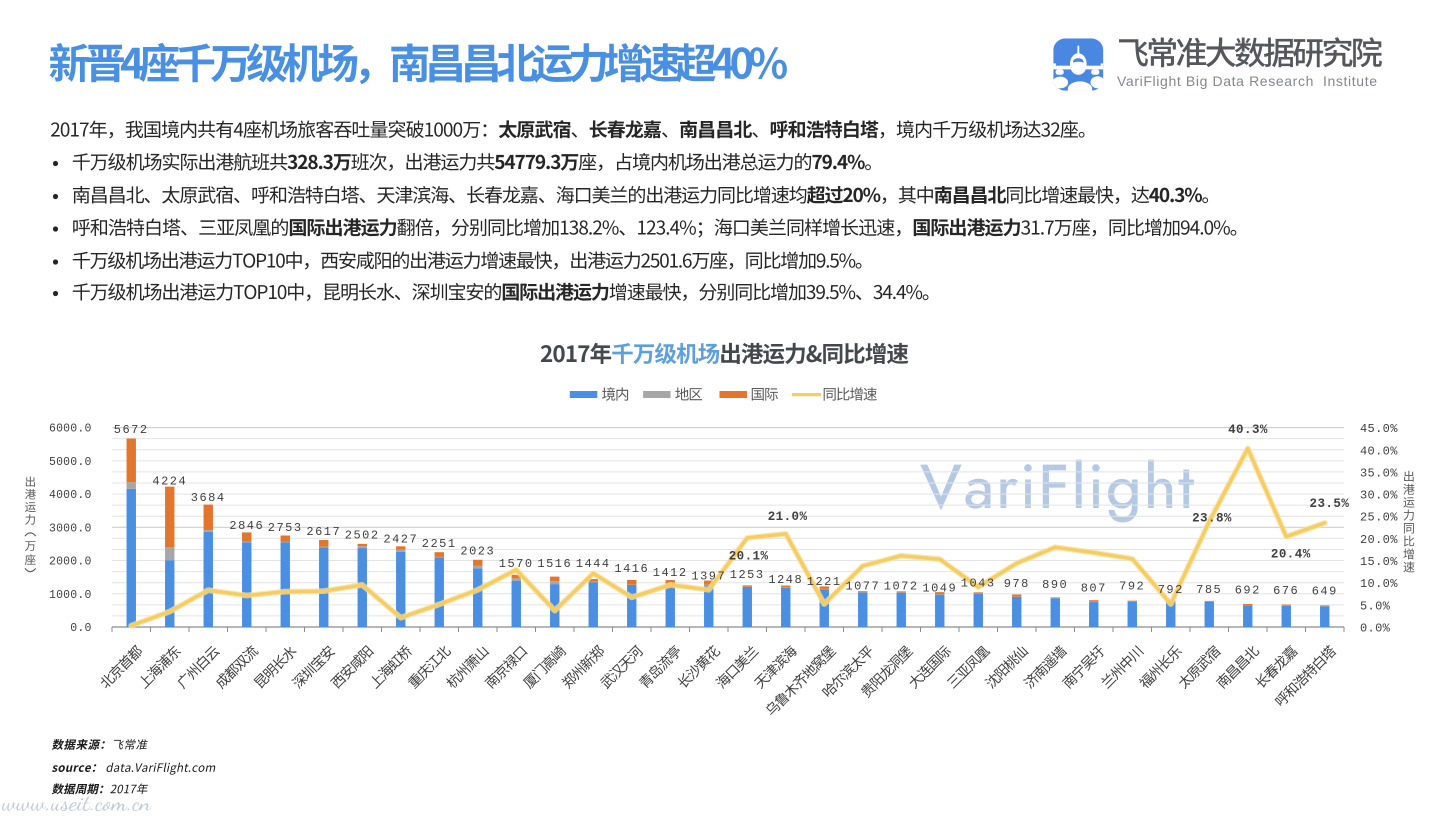 The image size is (1440, 818). Describe the element at coordinates (978, 584) in the screenshot. I see `svg-text: 1043` at that location.